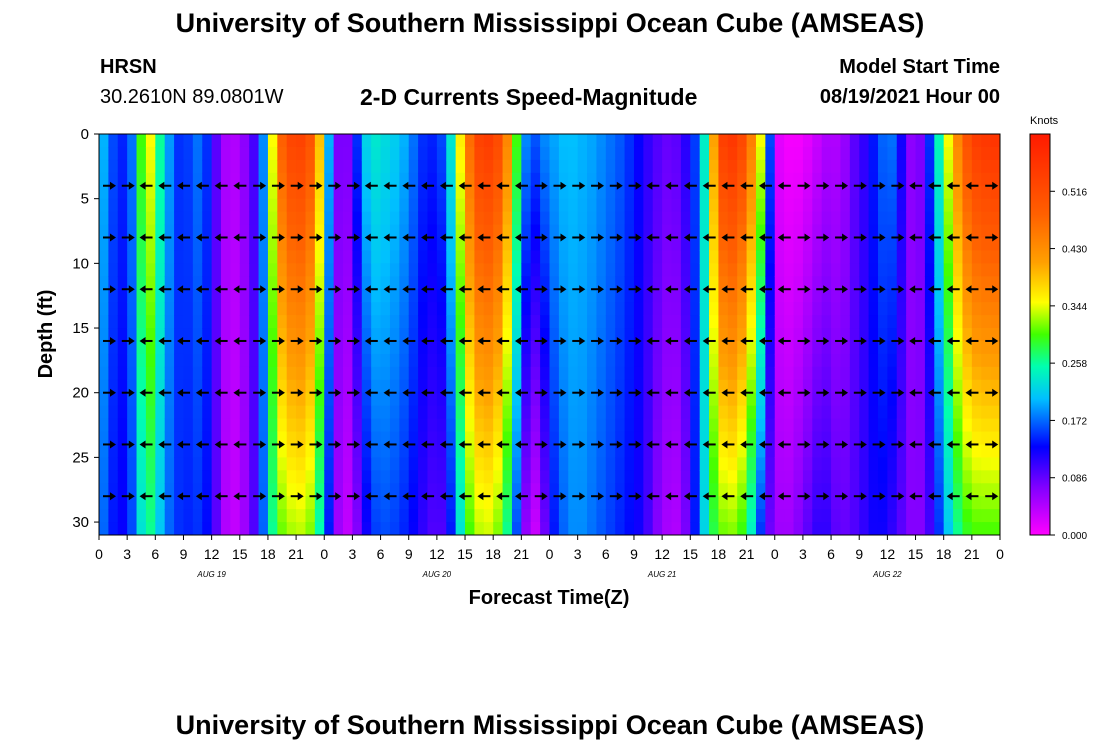 This screenshot has width=1100, height=750. What do you see at coordinates (324, 554) in the screenshot?
I see `x-tick-label: 0` at bounding box center [324, 554].